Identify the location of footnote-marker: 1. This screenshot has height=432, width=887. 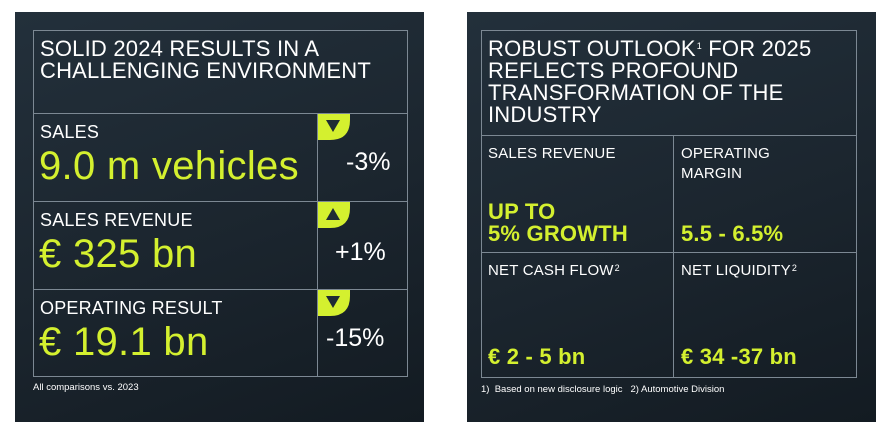
(699, 46).